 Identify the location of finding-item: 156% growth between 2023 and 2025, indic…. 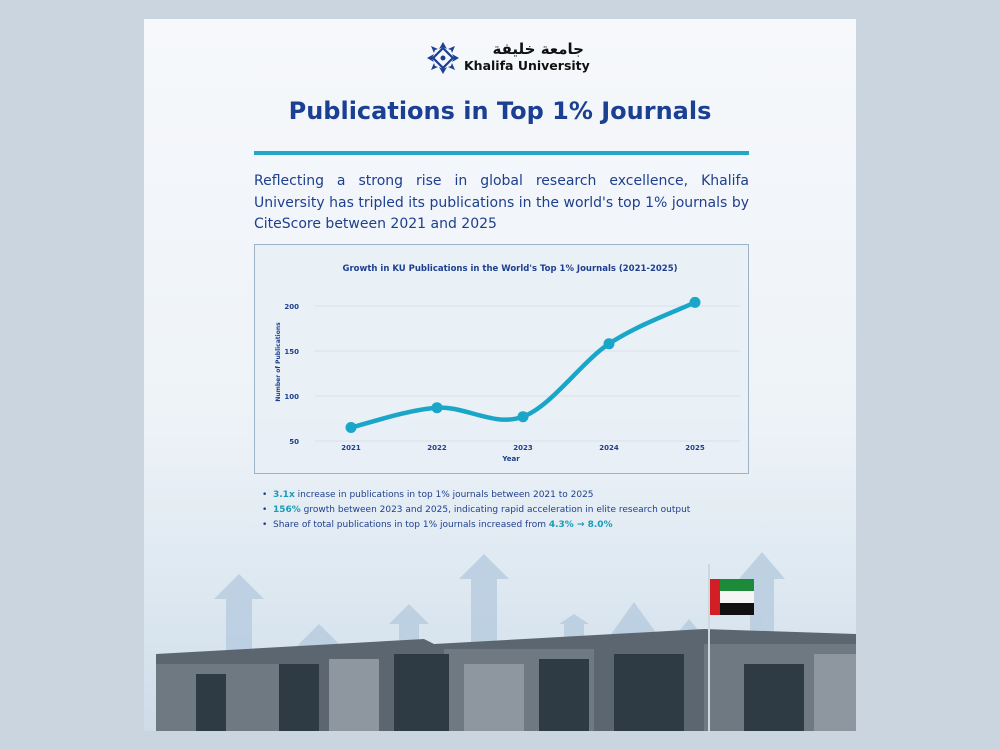
(507, 510).